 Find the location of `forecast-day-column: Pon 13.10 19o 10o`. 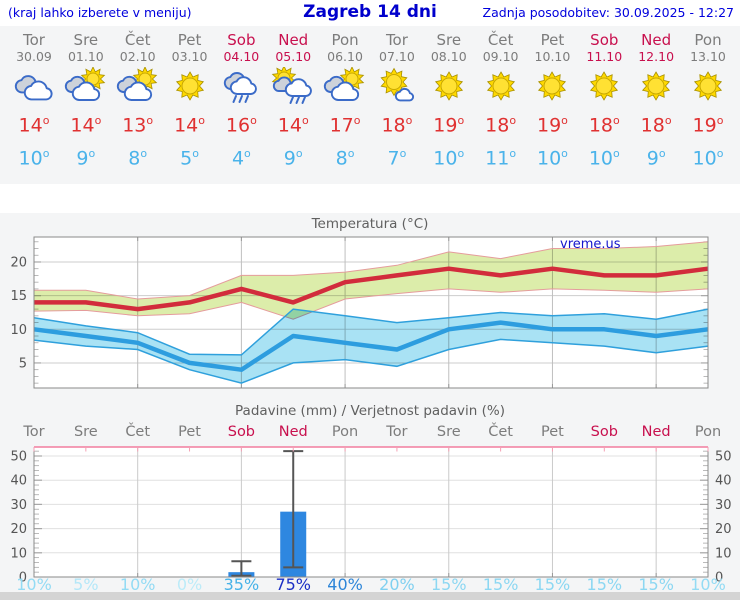

forecast-day-column: Pon 13.10 19o 10o is located at coordinates (708, 98).